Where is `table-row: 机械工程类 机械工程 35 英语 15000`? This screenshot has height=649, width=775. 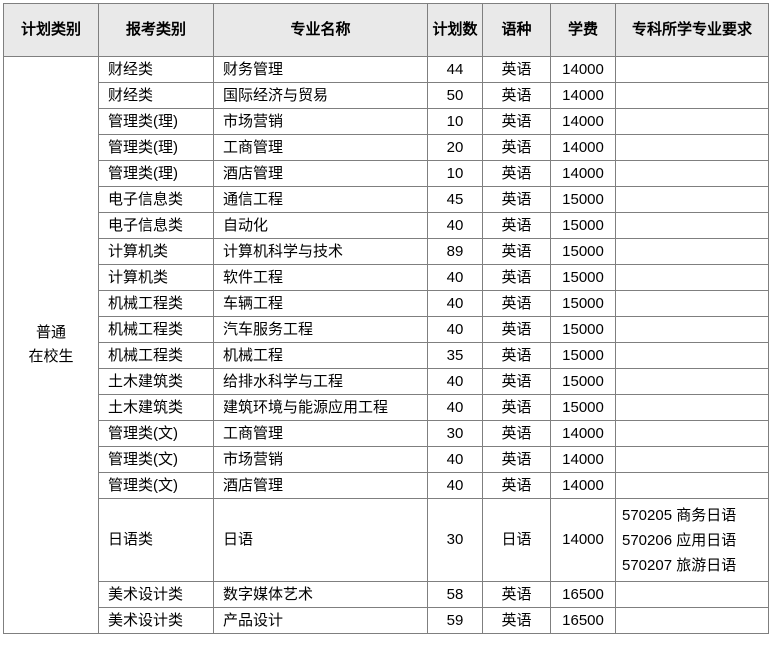 table-row: 机械工程类 机械工程 35 英语 15000 is located at coordinates (386, 355).